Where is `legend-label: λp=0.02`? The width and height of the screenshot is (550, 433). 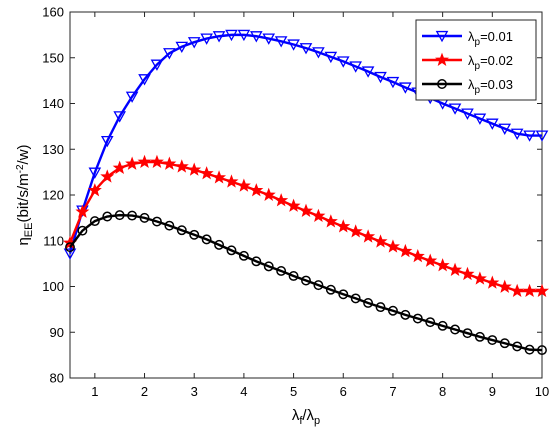 legend-label: λp=0.02 is located at coordinates (490, 62).